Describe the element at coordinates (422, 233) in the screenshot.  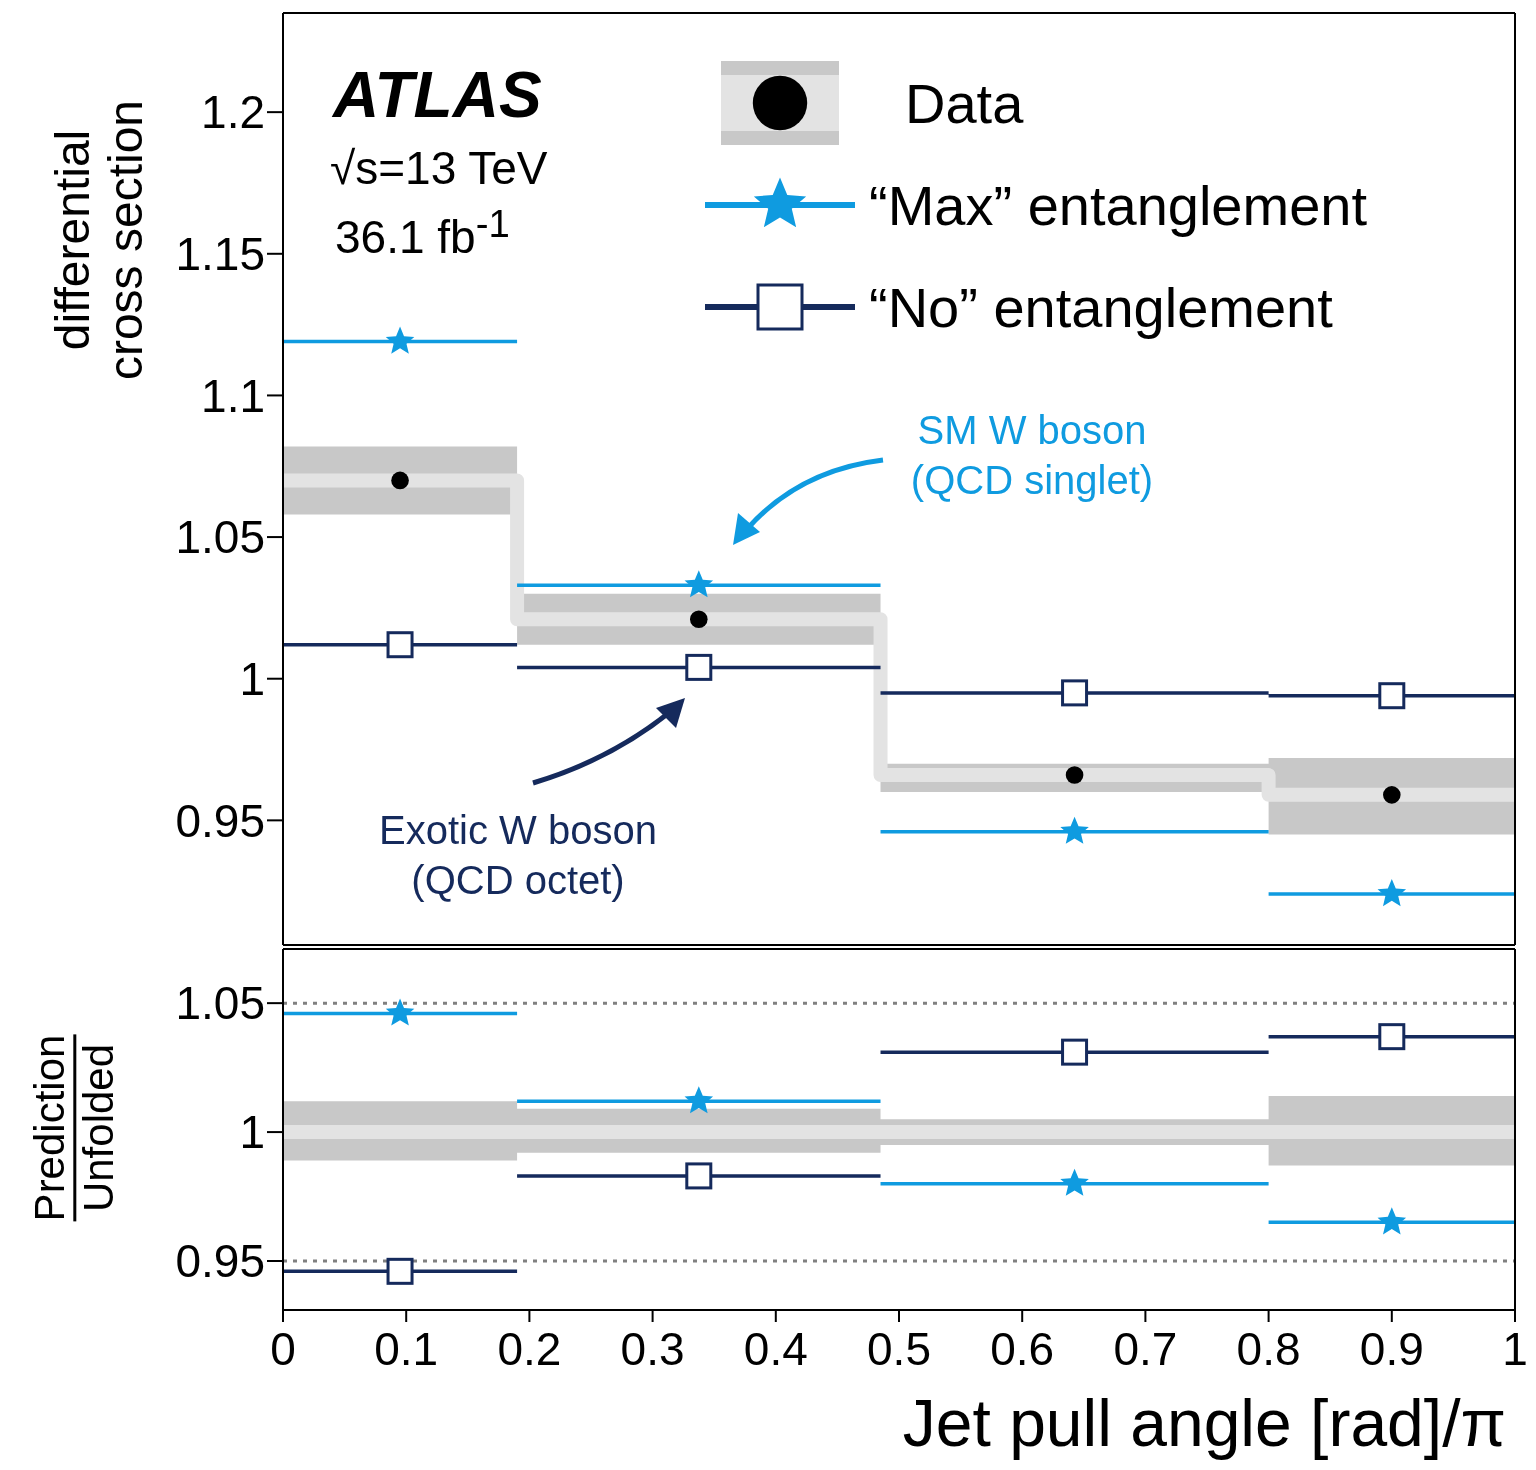
I see `annotation: 36.1 fb$^{-1}$` at that location.